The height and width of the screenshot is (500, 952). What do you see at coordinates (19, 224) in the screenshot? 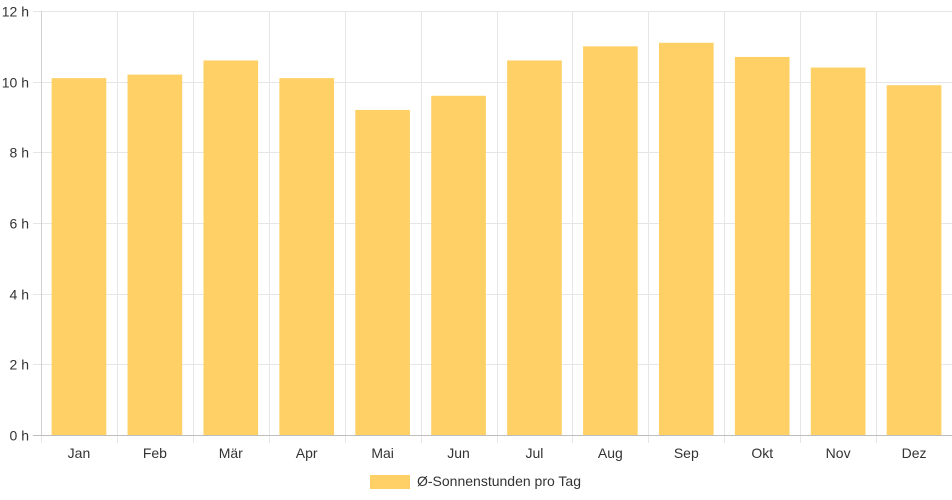
I see `y-tick-label: 6 h` at bounding box center [19, 224].